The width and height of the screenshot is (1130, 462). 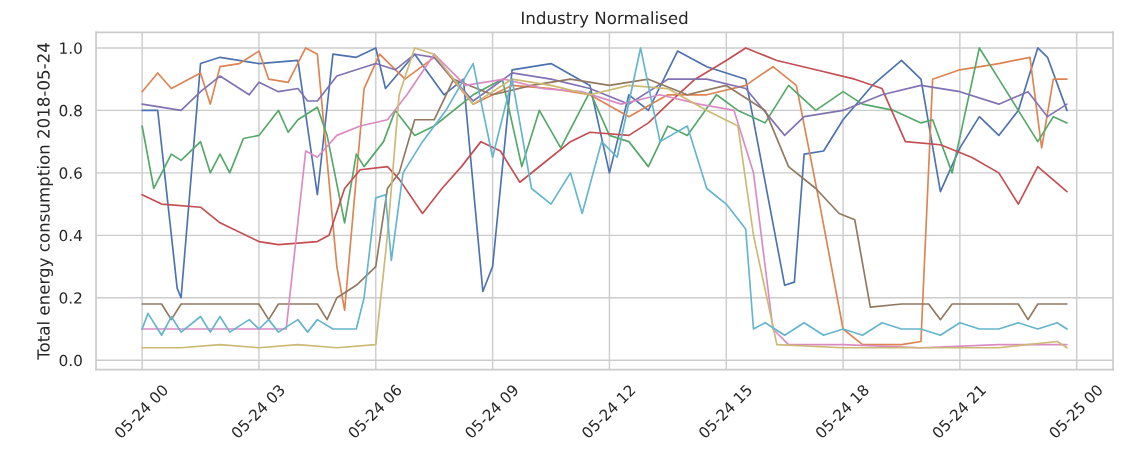 I want to click on y-tick-label: 0.4, so click(x=70, y=235).